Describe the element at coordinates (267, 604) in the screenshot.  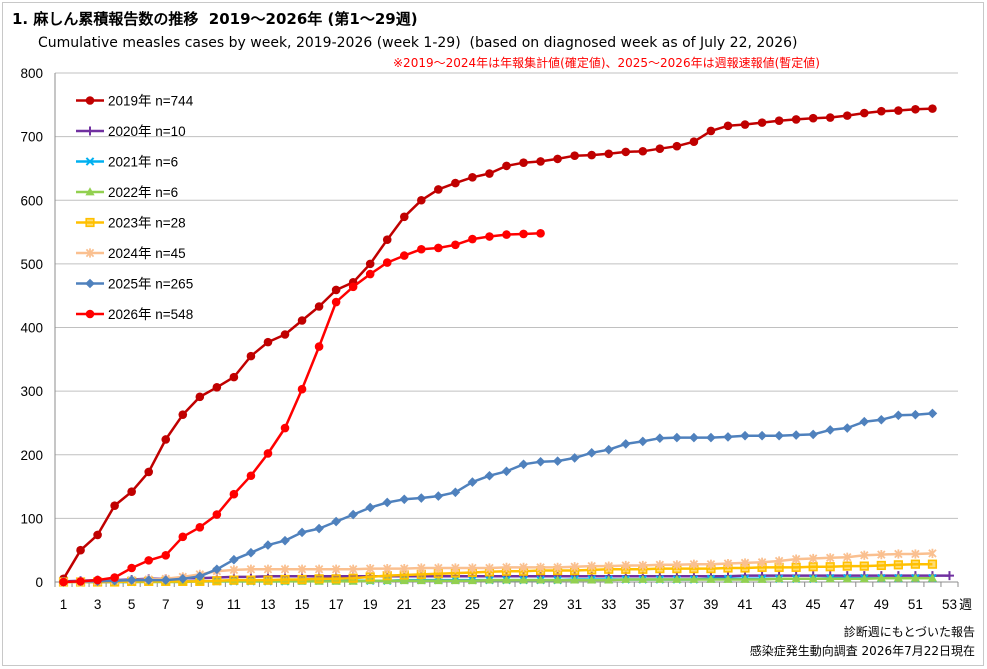
I see `x-tick-label-13: 13` at that location.